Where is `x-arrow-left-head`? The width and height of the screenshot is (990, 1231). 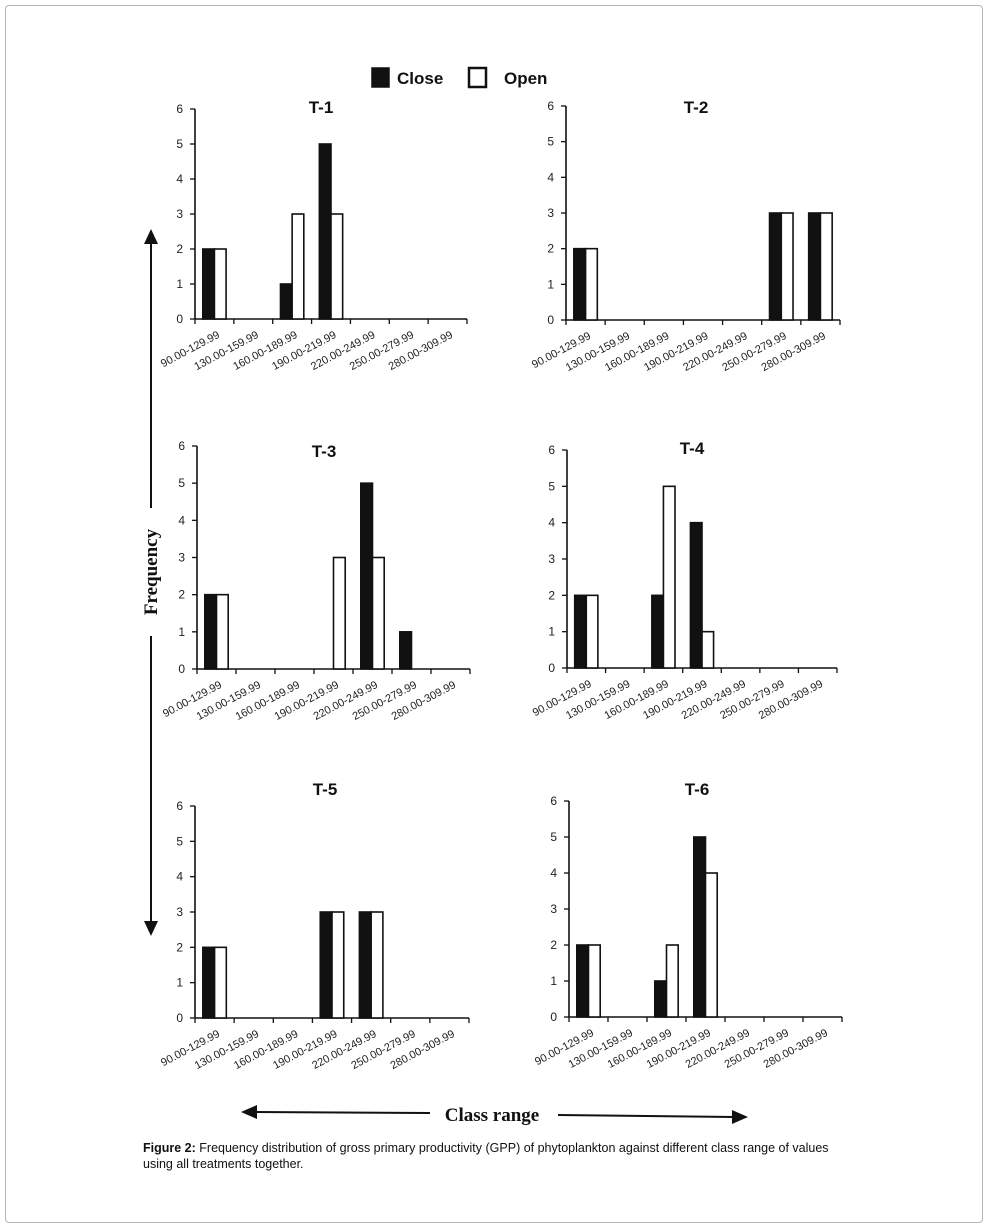
x-arrow-left-head is located at coordinates (249, 1112).